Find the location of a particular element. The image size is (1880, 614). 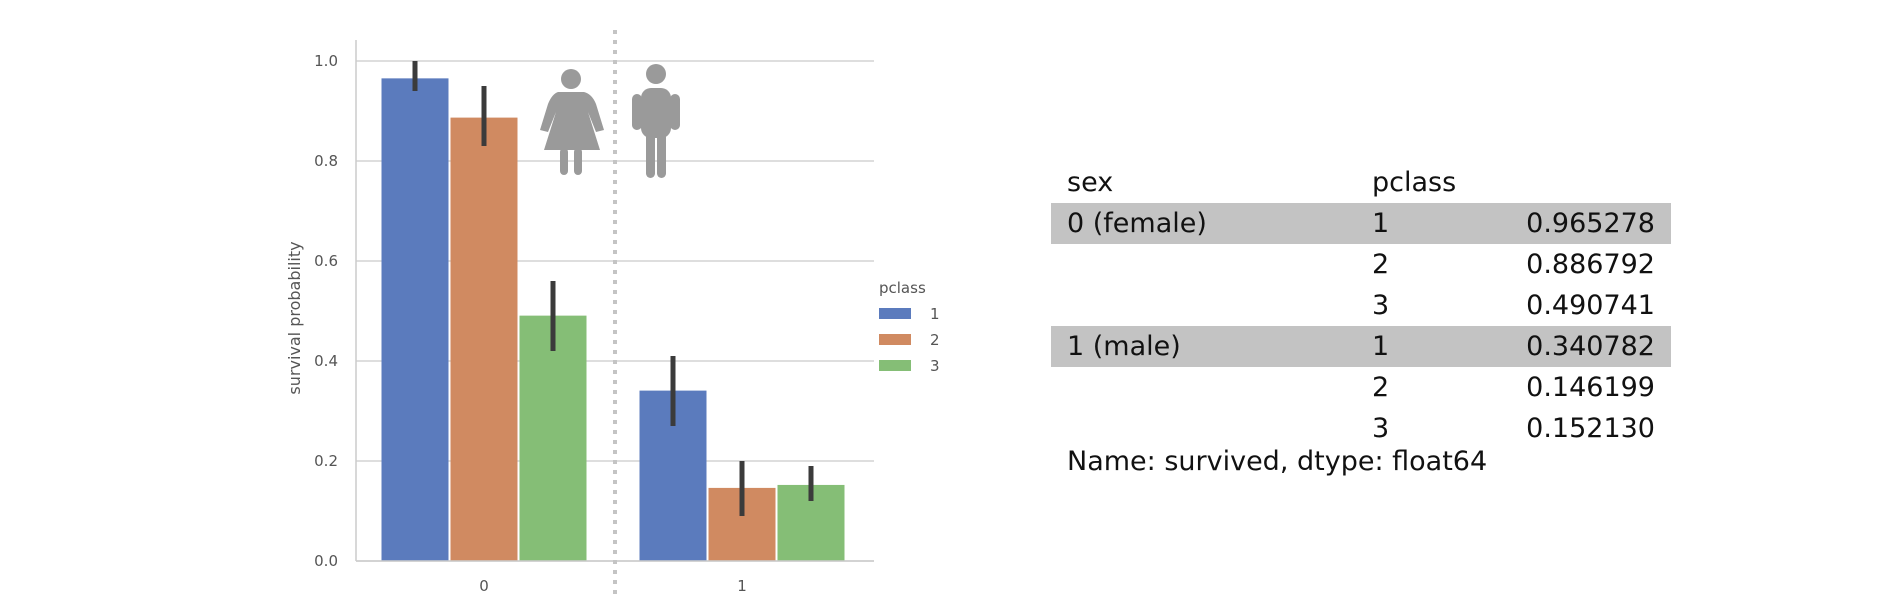

y-axis-title: survival probability is located at coordinates (294, 317).